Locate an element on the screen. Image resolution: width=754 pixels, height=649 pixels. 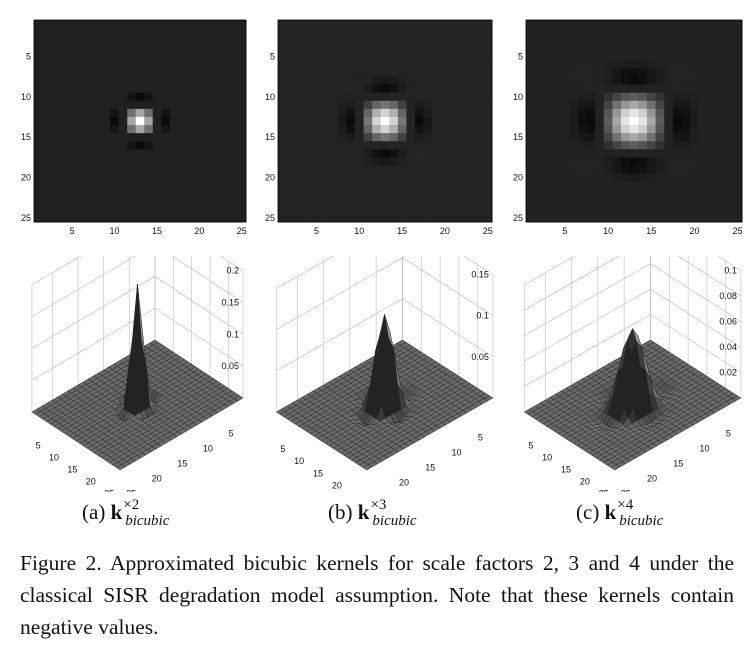
surface-ztick-label: 0.02 is located at coordinates (728, 373).